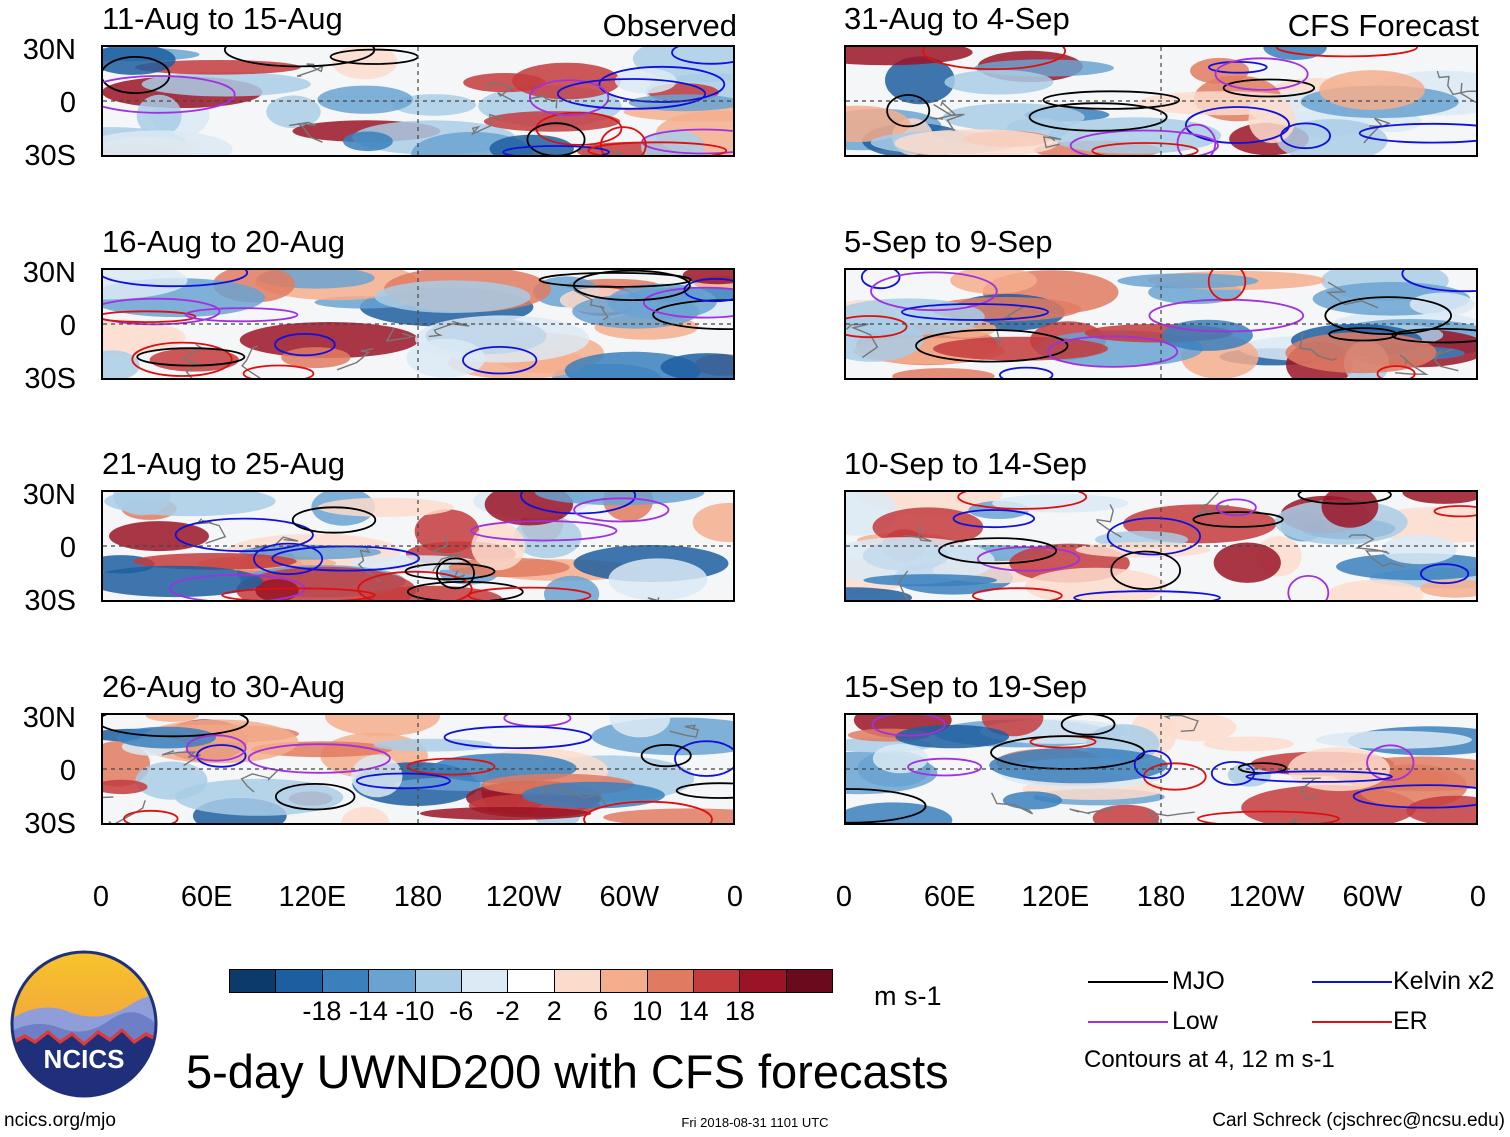 The height and width of the screenshot is (1137, 1510). Describe the element at coordinates (206, 897) in the screenshot. I see `longitude-label: 60E` at that location.